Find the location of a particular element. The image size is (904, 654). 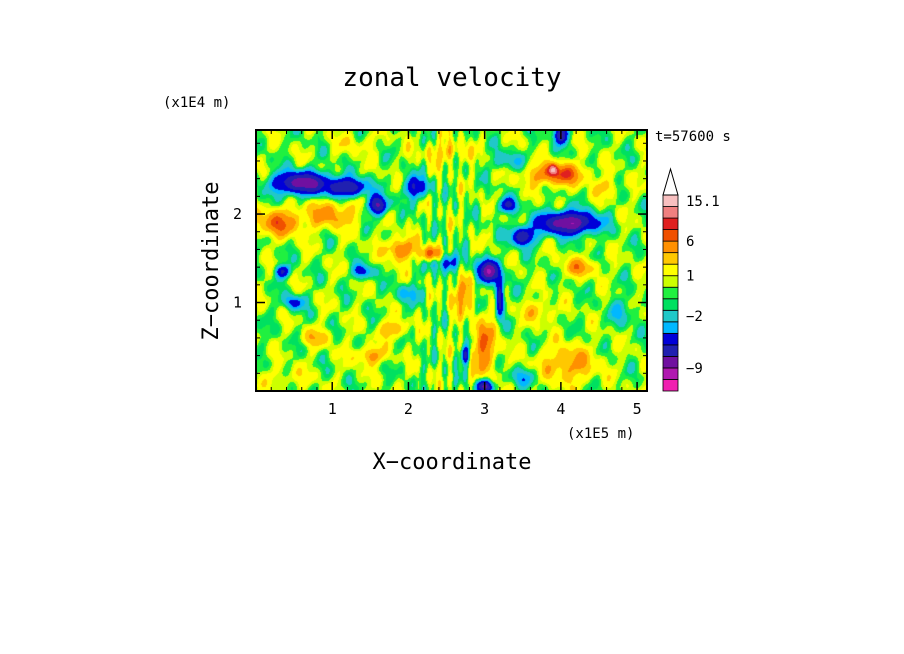

colorbar: 15.1 6 1 −2 −9 is located at coordinates (691, 279).